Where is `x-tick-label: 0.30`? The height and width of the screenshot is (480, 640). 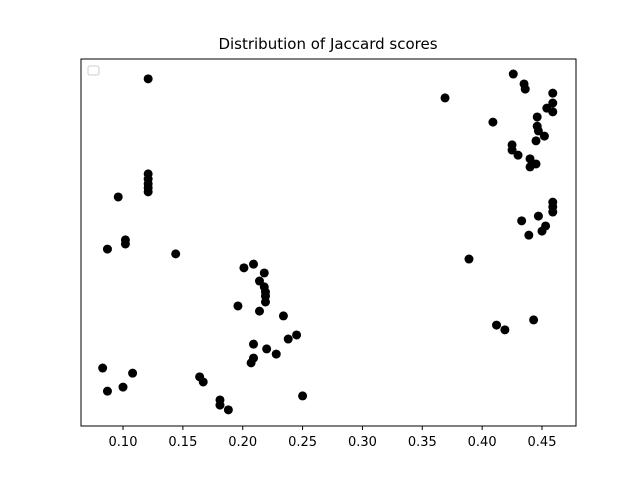
x-tick-label: 0.30 is located at coordinates (362, 442).